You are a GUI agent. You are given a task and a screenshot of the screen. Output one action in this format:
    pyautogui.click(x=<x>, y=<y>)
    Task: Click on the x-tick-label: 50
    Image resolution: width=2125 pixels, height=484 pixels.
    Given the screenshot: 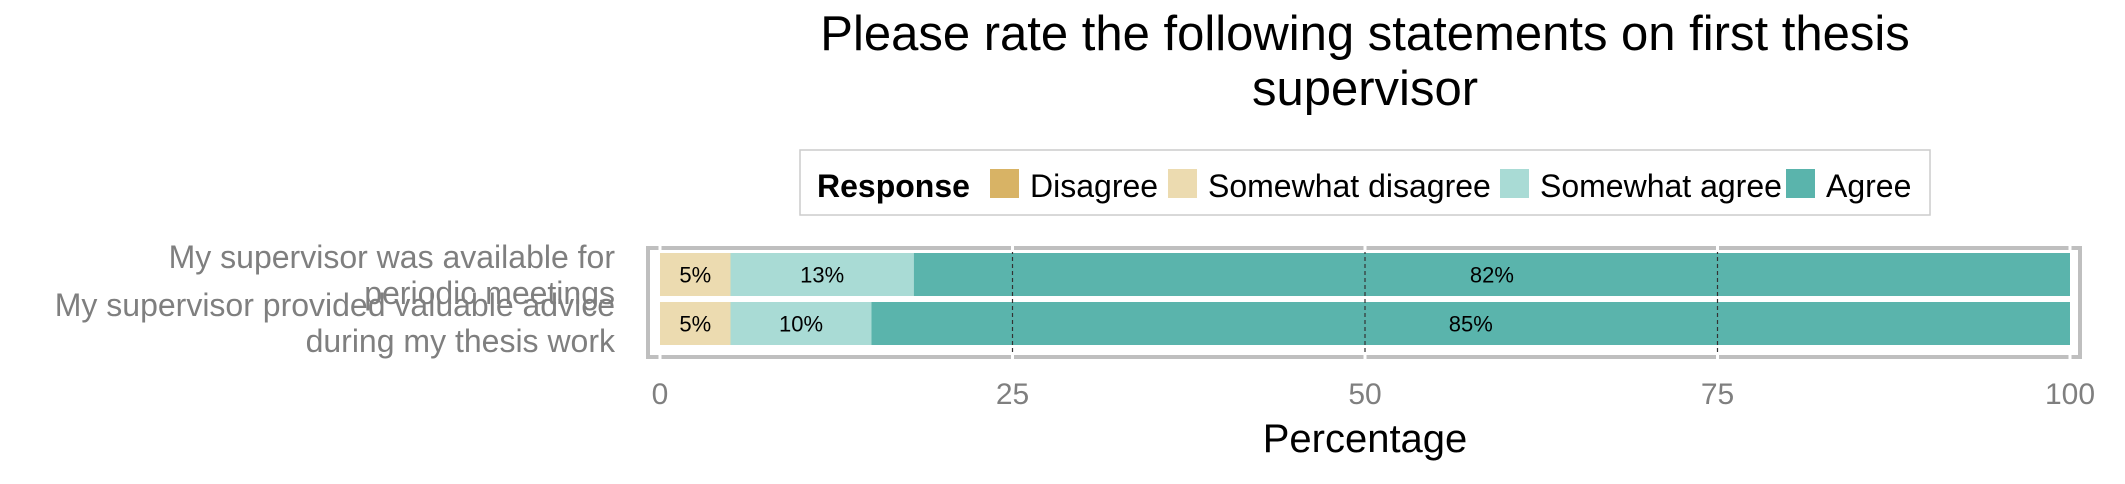 What is the action you would take?
    pyautogui.click(x=1364, y=394)
    